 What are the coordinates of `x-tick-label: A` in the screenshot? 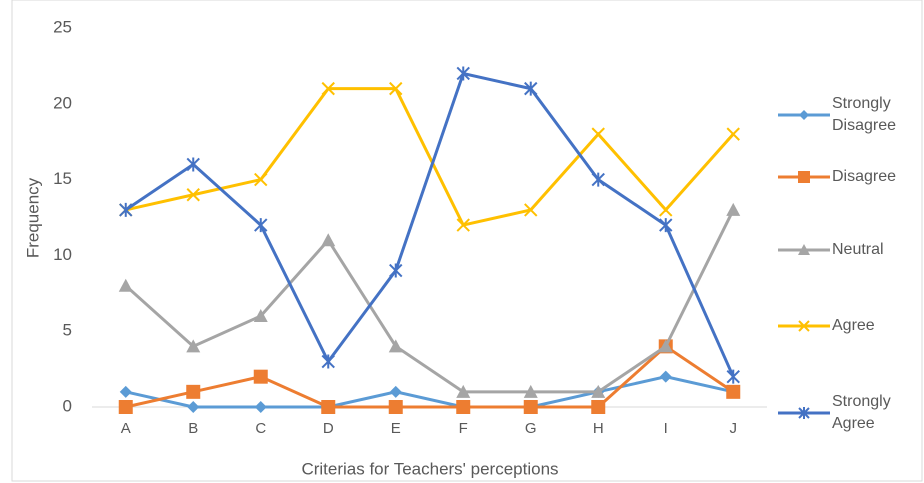 It's located at (126, 428).